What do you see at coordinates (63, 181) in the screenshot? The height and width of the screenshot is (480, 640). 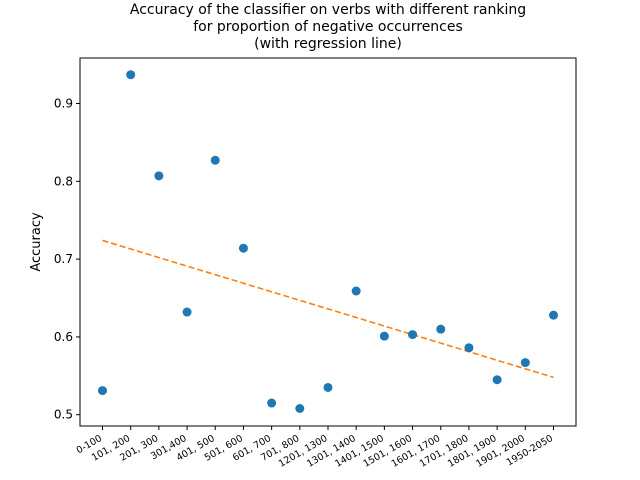 I see `y-tick-label: 0.8` at bounding box center [63, 181].